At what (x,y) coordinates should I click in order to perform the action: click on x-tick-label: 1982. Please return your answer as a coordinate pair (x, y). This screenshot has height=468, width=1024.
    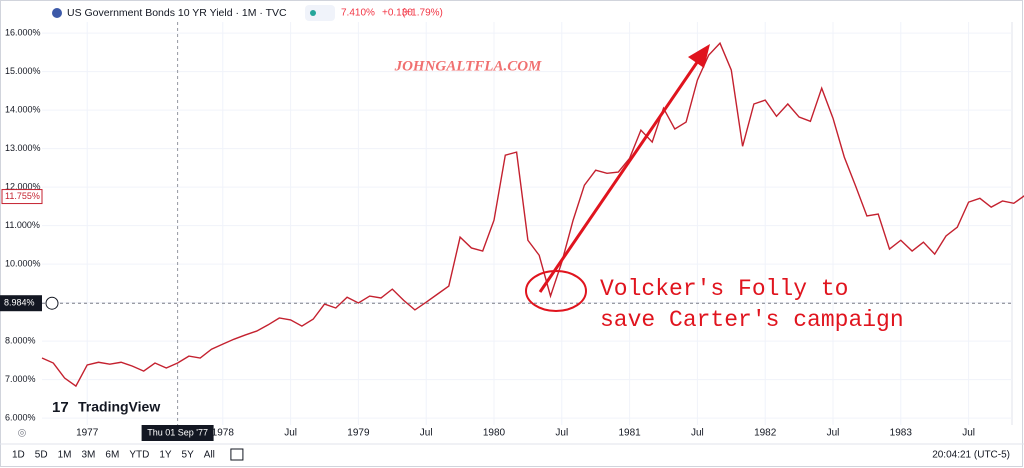
    Looking at the image, I should click on (765, 433).